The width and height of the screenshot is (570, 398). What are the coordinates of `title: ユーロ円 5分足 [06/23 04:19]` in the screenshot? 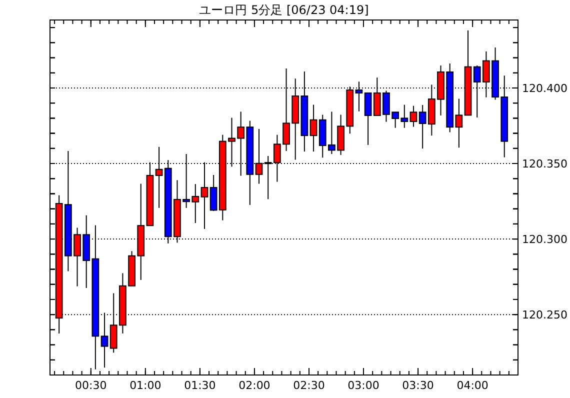 It's located at (284, 10).